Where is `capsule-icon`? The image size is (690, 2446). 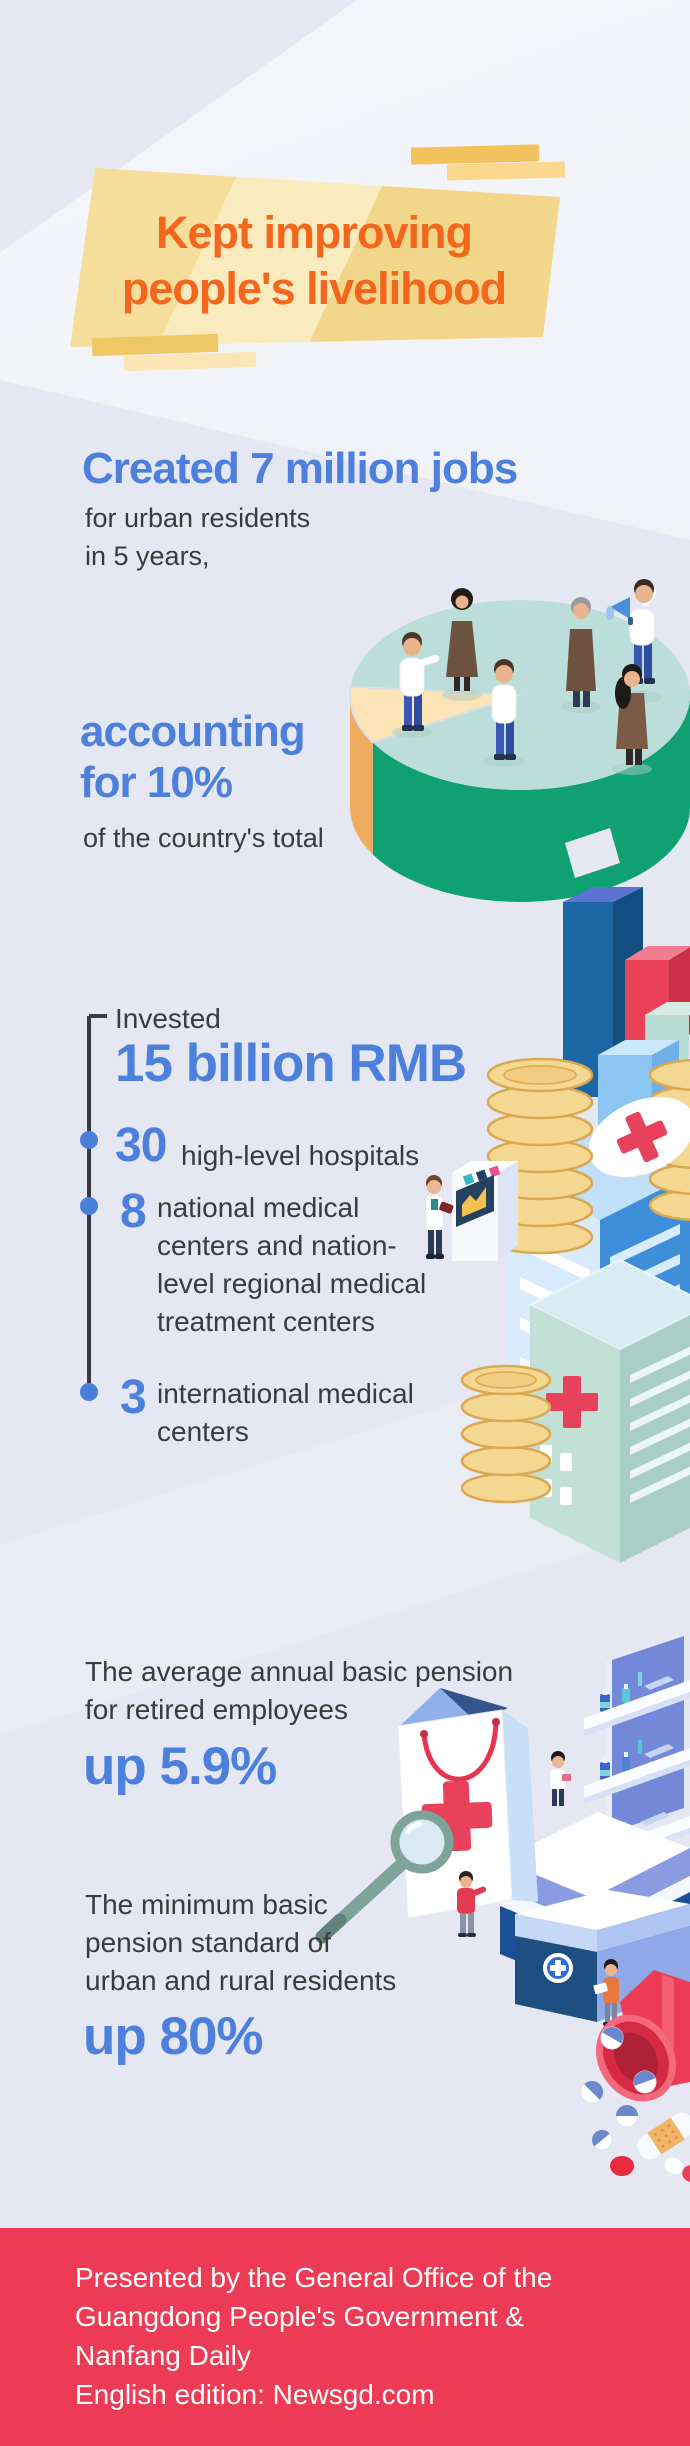 capsule-icon is located at coordinates (676, 2170).